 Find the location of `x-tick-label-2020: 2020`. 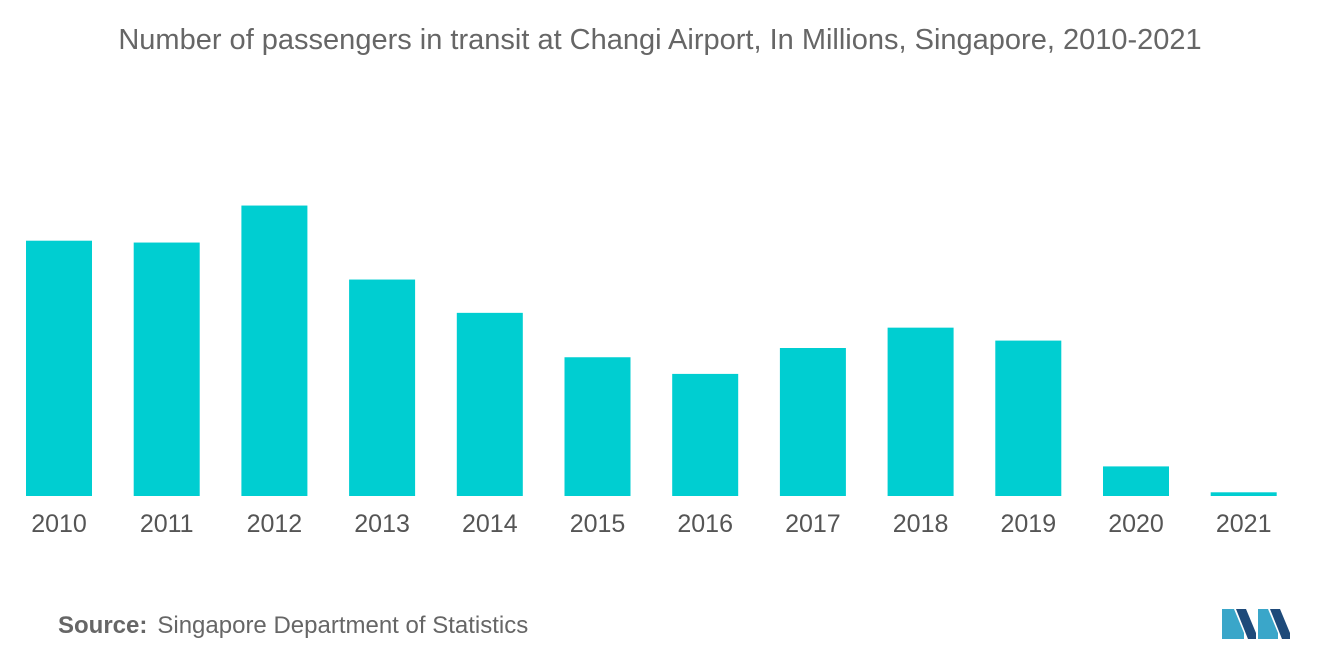

x-tick-label-2020: 2020 is located at coordinates (1136, 524).